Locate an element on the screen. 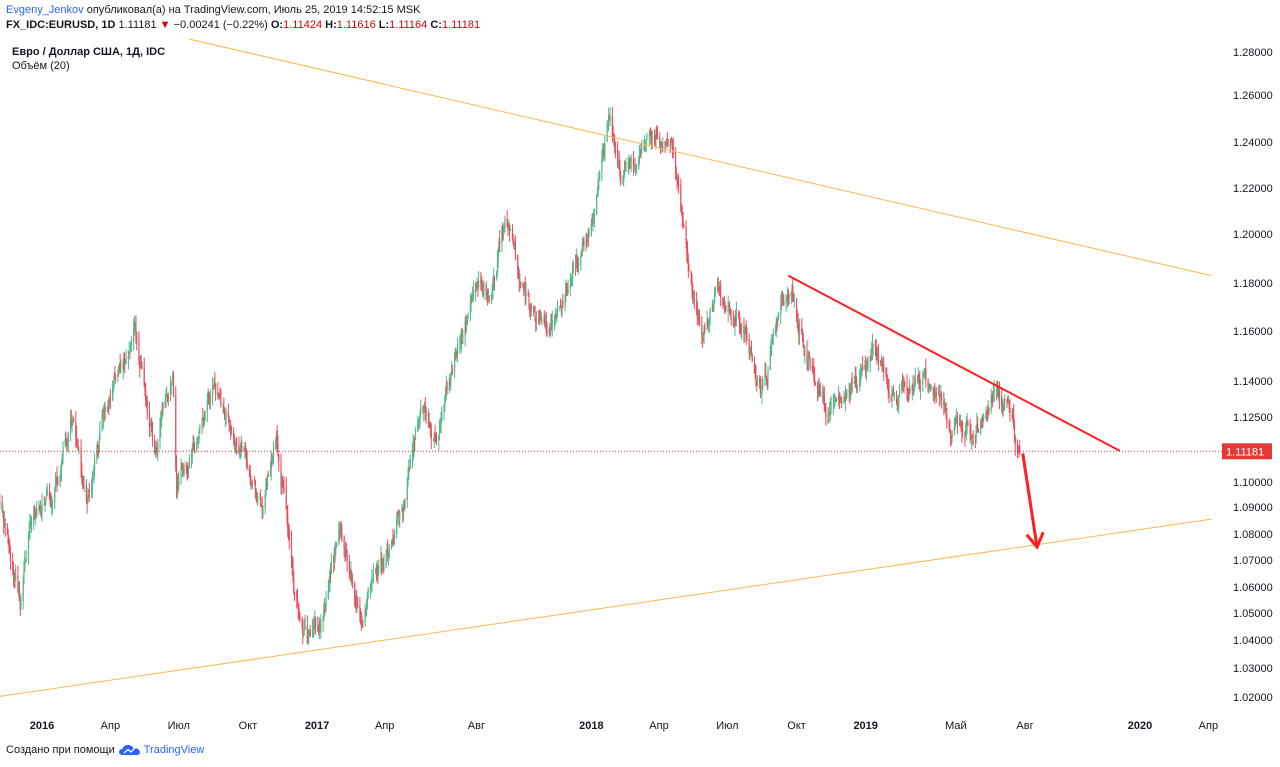 This screenshot has width=1280, height=767. author-link: Evgeny_Jenkov is located at coordinates (45, 10).